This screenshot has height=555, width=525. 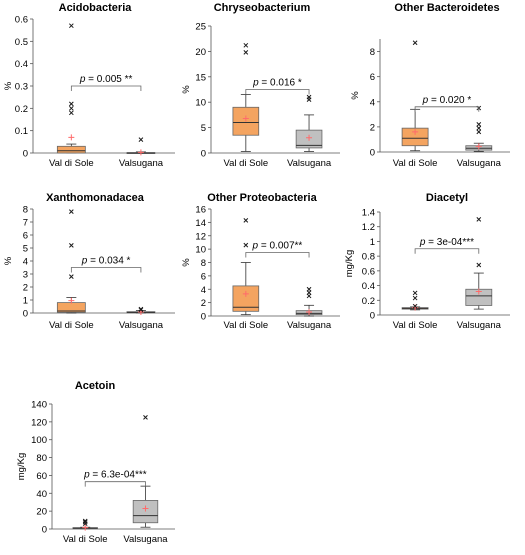 I want to click on panel-title: Xanthomonadacea, so click(x=95, y=198).